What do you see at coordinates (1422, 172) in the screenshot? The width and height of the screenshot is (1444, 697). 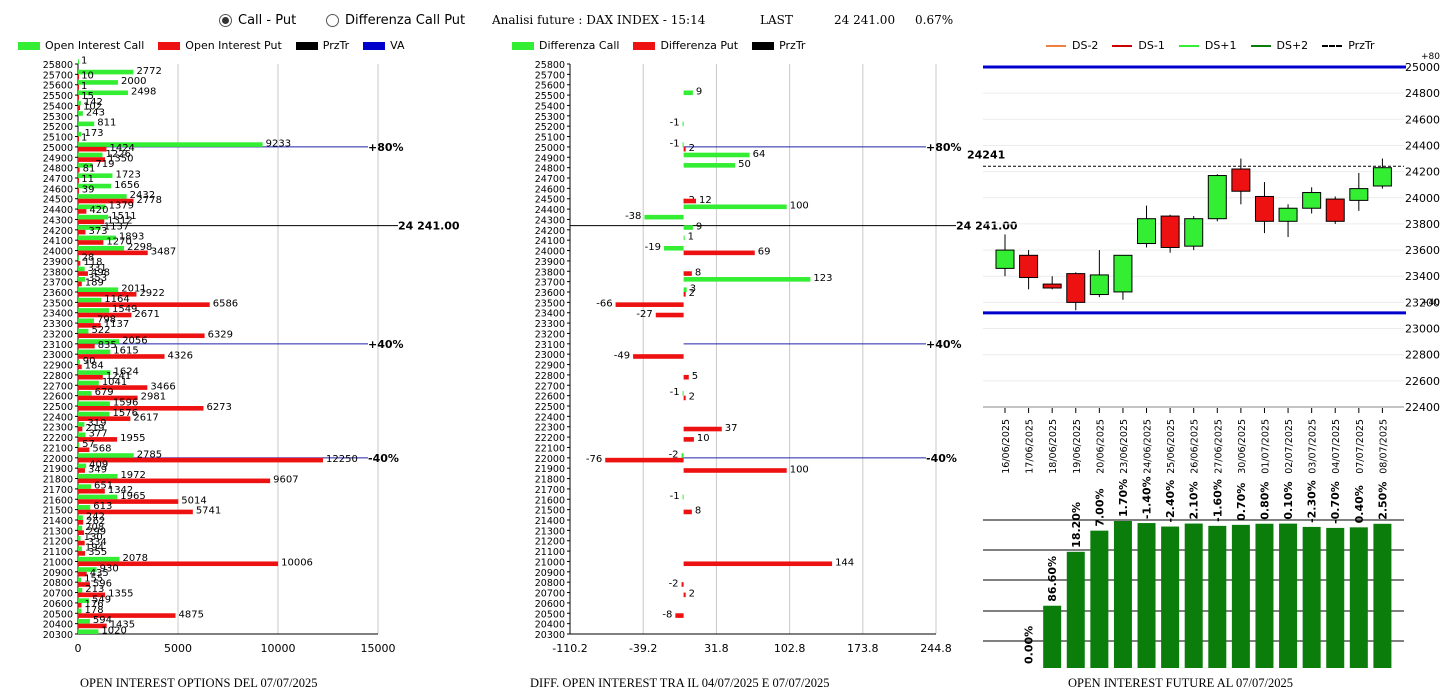 I see `y-tick-label: 24200` at bounding box center [1422, 172].